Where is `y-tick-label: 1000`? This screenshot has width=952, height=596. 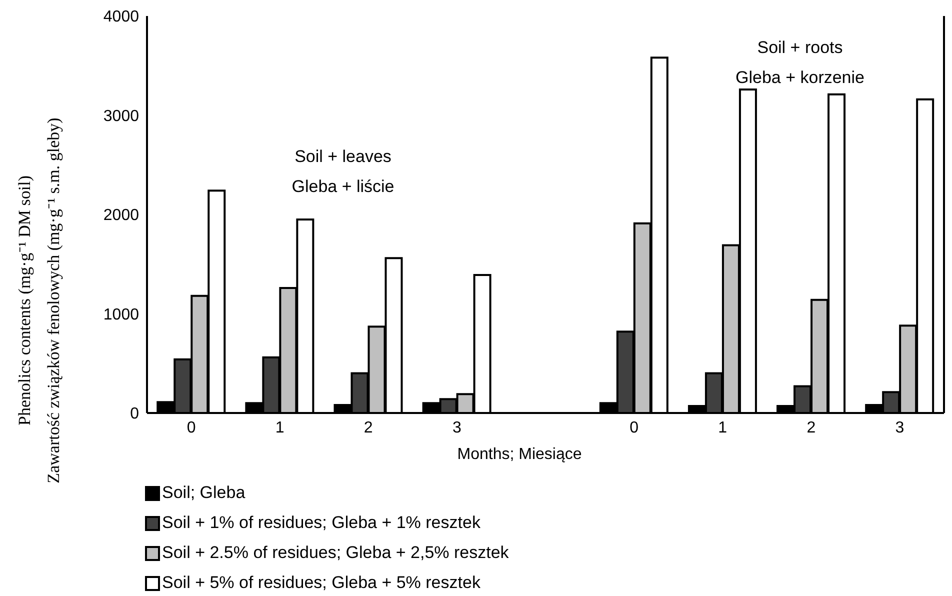 y-tick-label: 1000 is located at coordinates (121, 315).